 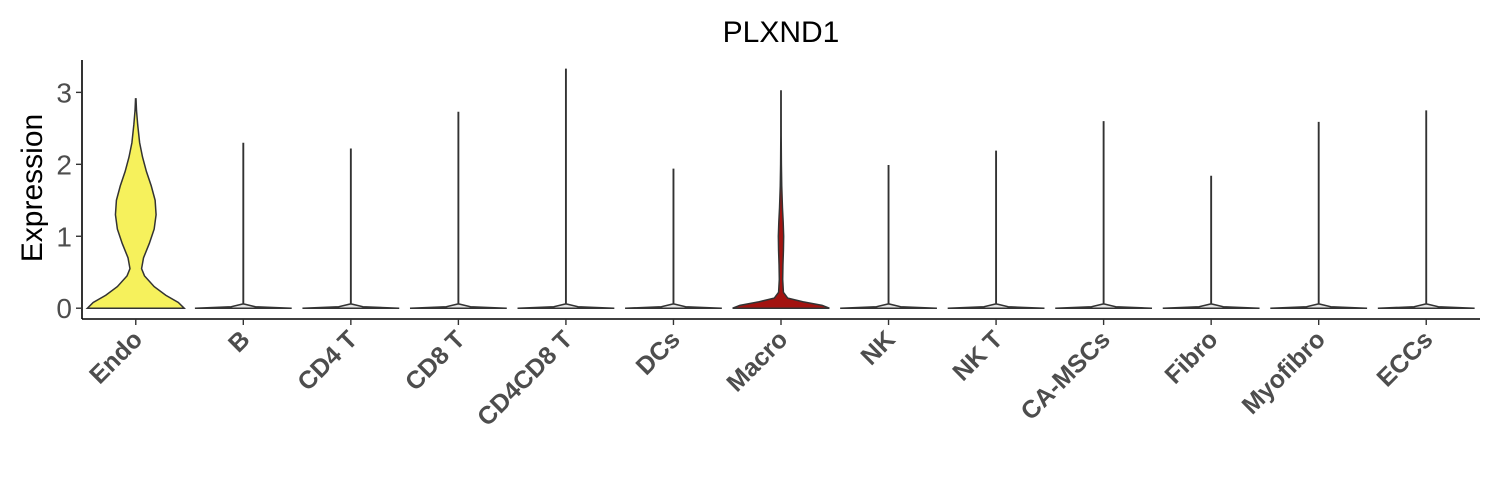 What do you see at coordinates (32, 188) in the screenshot?
I see `y-axis-label: Expression` at bounding box center [32, 188].